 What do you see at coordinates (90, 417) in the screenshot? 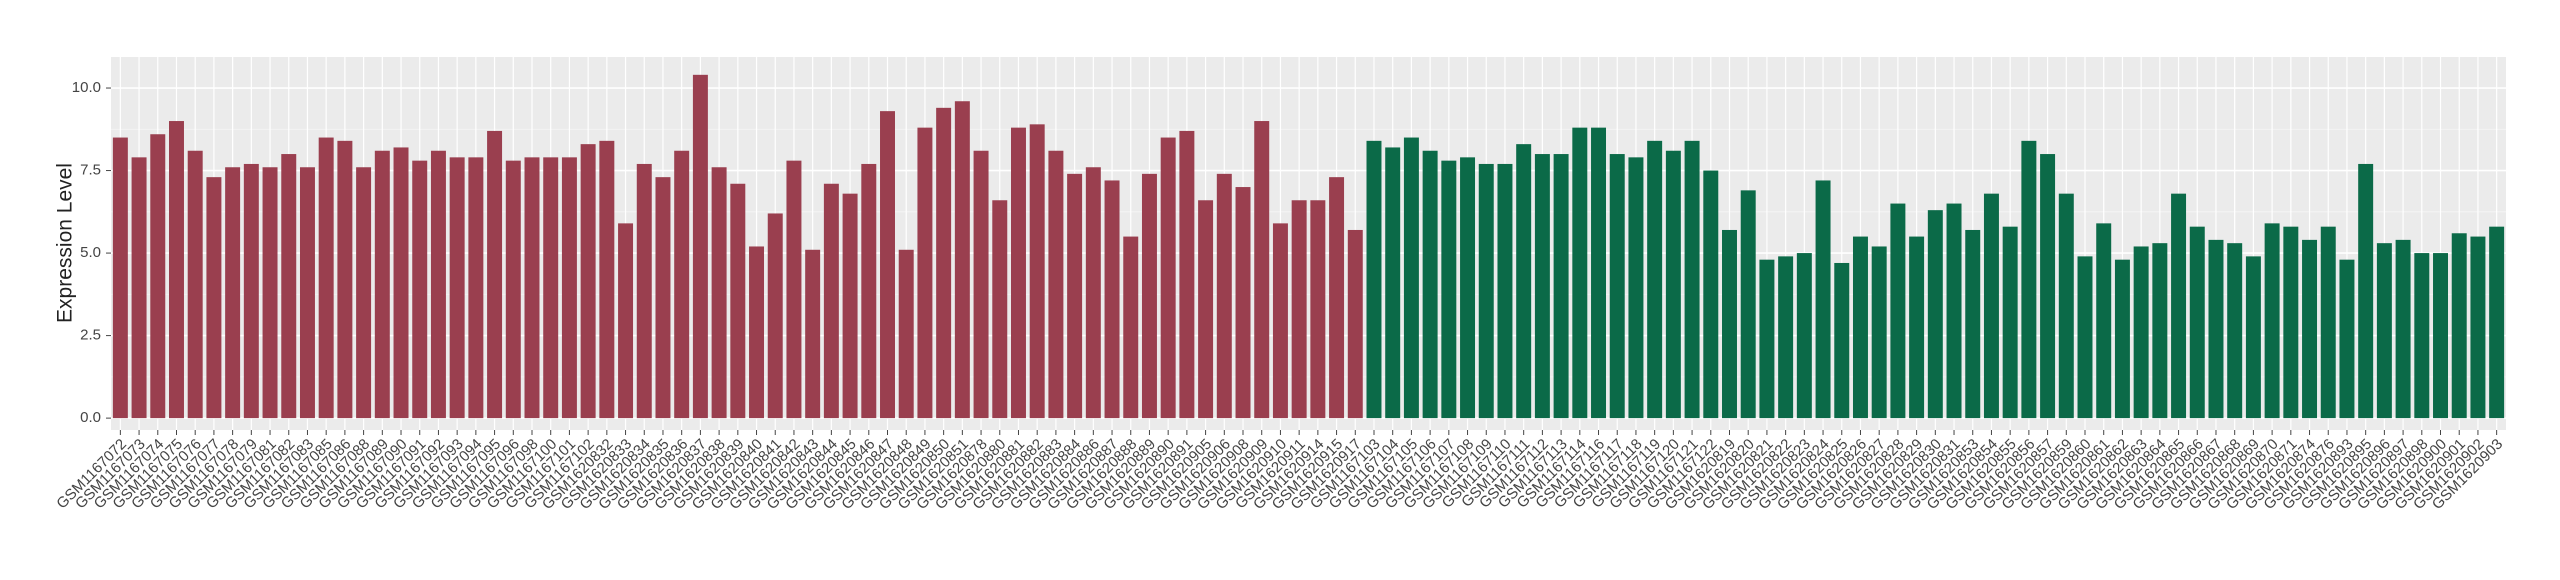
I see `y-tick-label: 0.0` at bounding box center [90, 417].